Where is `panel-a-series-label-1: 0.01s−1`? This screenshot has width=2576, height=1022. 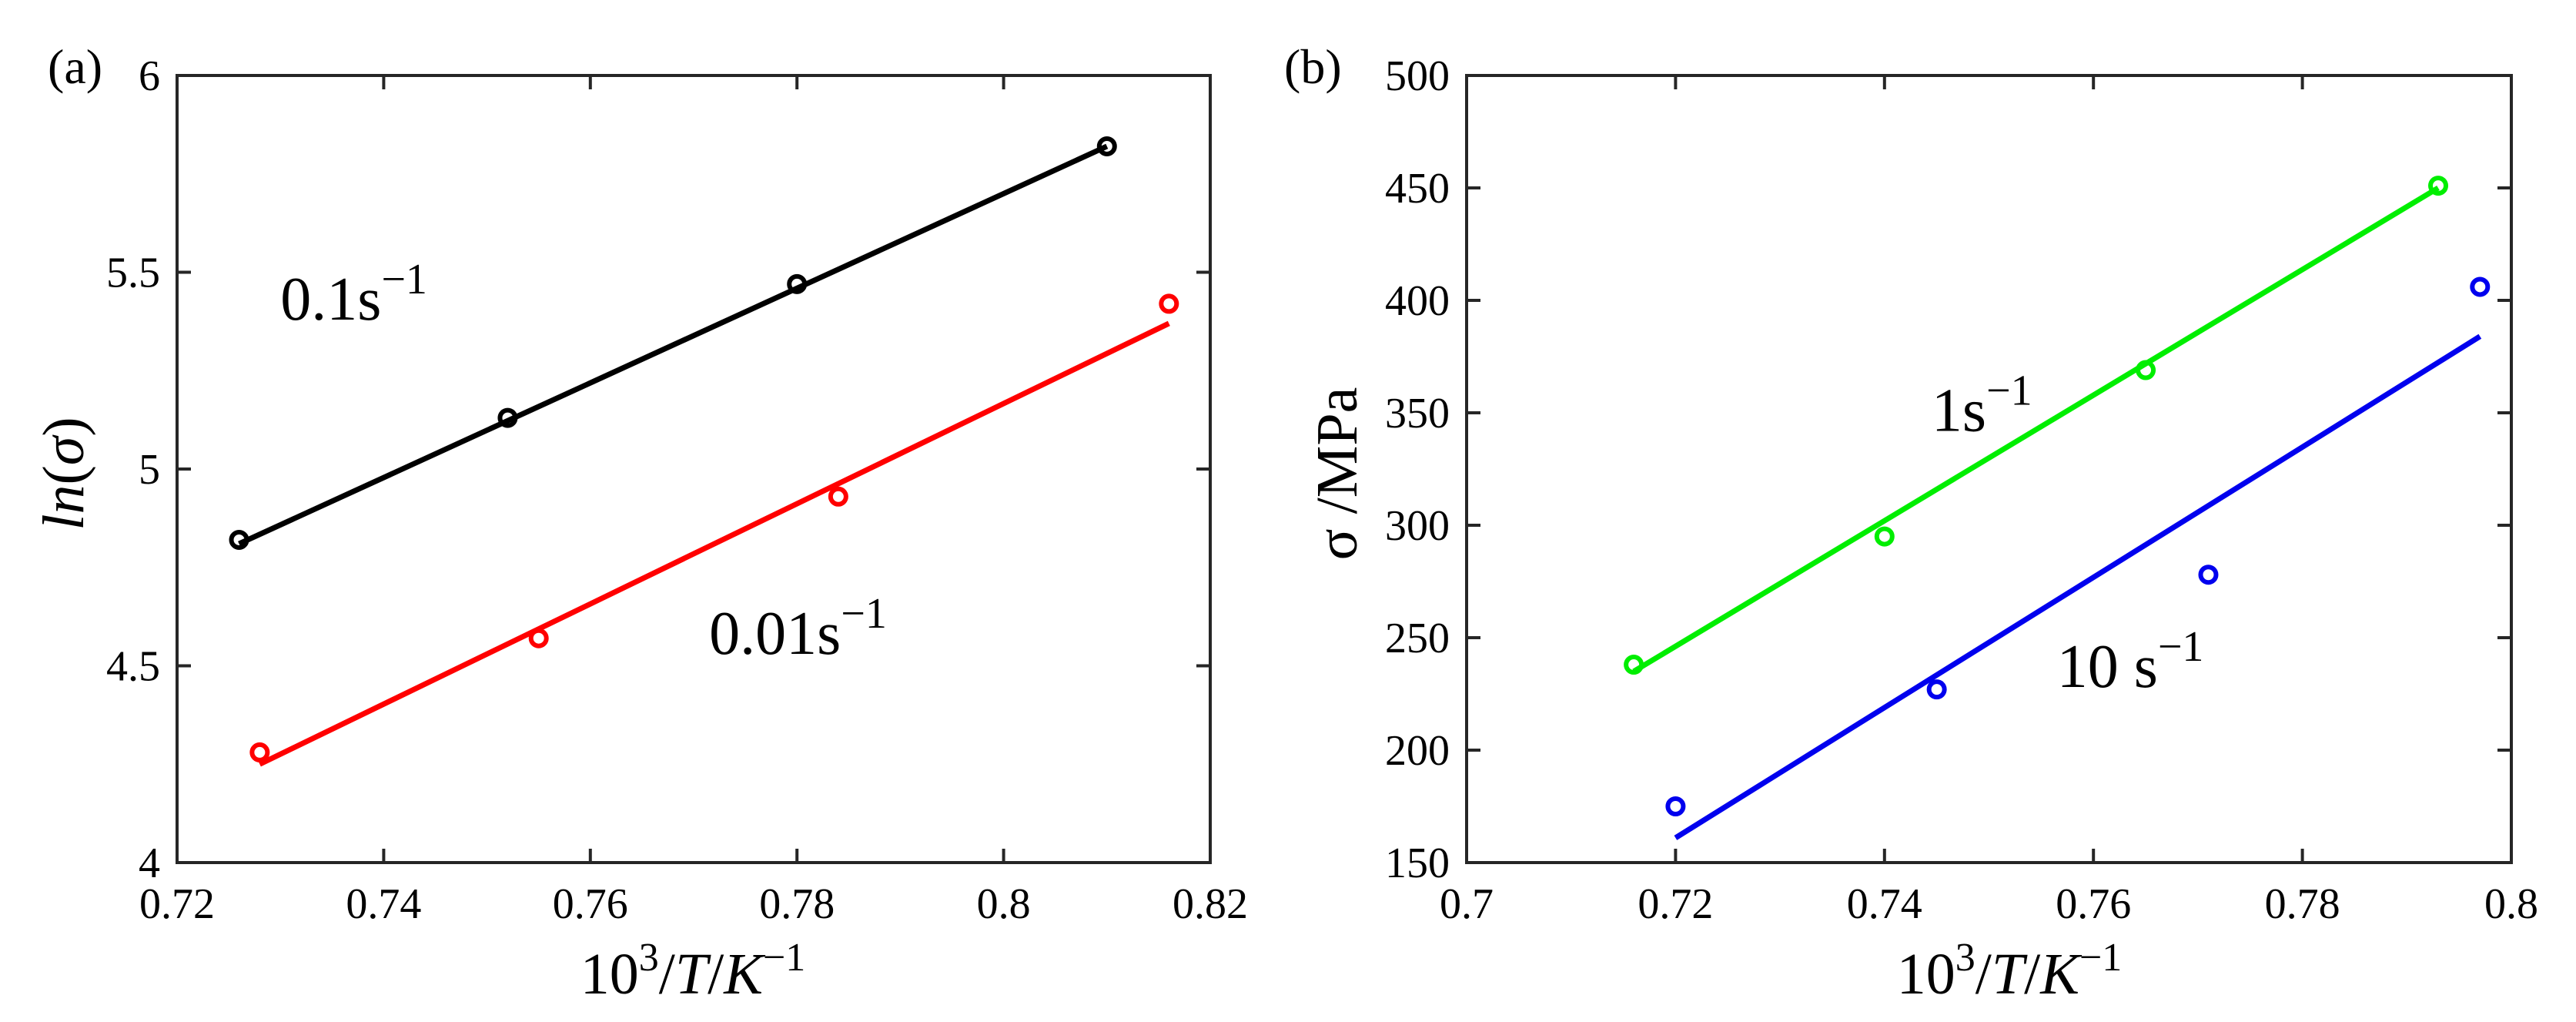 panel-a-series-label-1: 0.01s−1 is located at coordinates (798, 629).